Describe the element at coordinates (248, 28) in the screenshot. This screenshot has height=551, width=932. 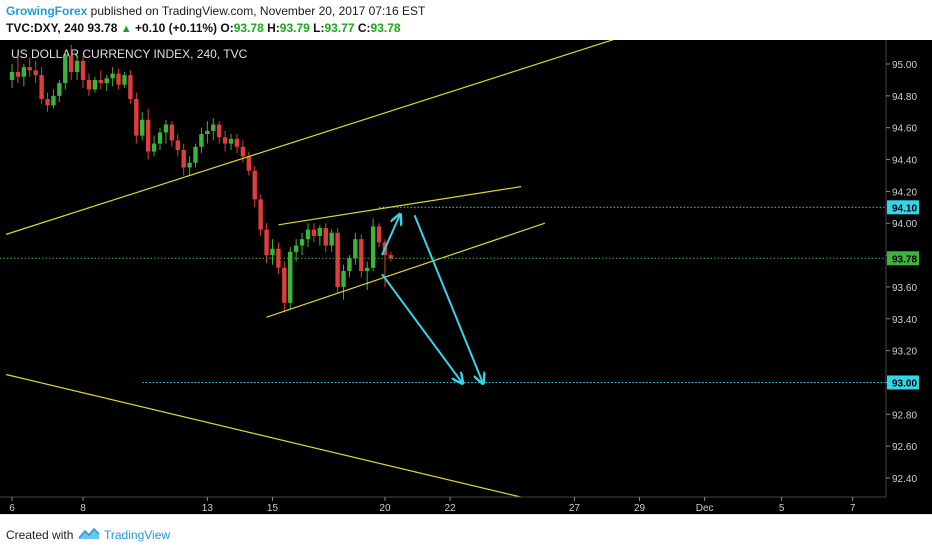
I see `open-value: 93.78` at that location.